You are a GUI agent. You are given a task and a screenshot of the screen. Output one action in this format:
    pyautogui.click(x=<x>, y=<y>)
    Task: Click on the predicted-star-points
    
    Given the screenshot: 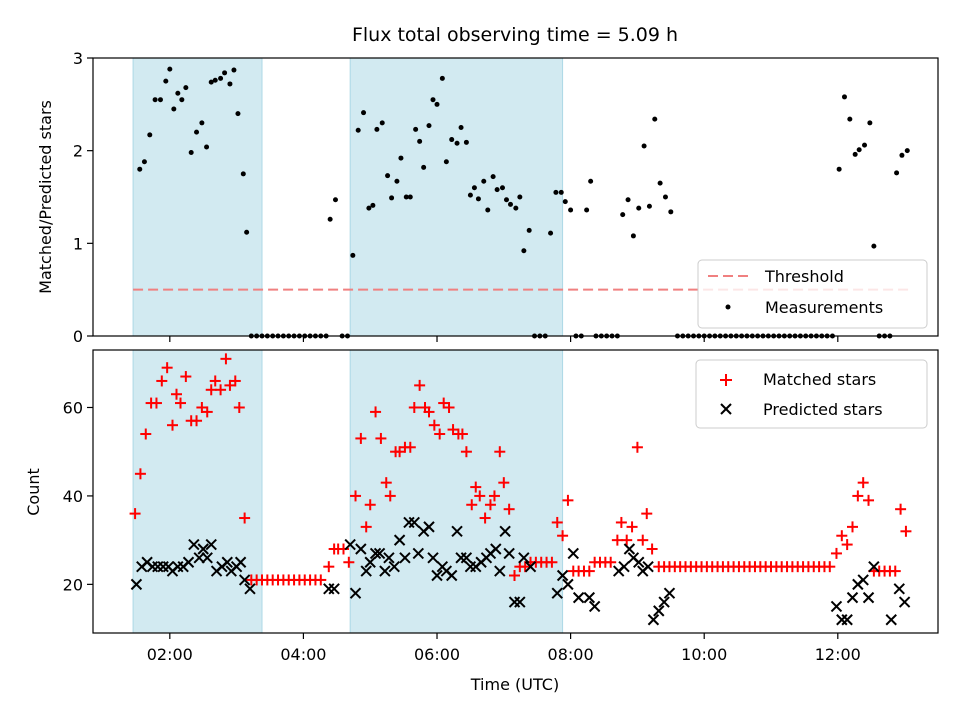 What is the action you would take?
    pyautogui.click(x=520, y=571)
    